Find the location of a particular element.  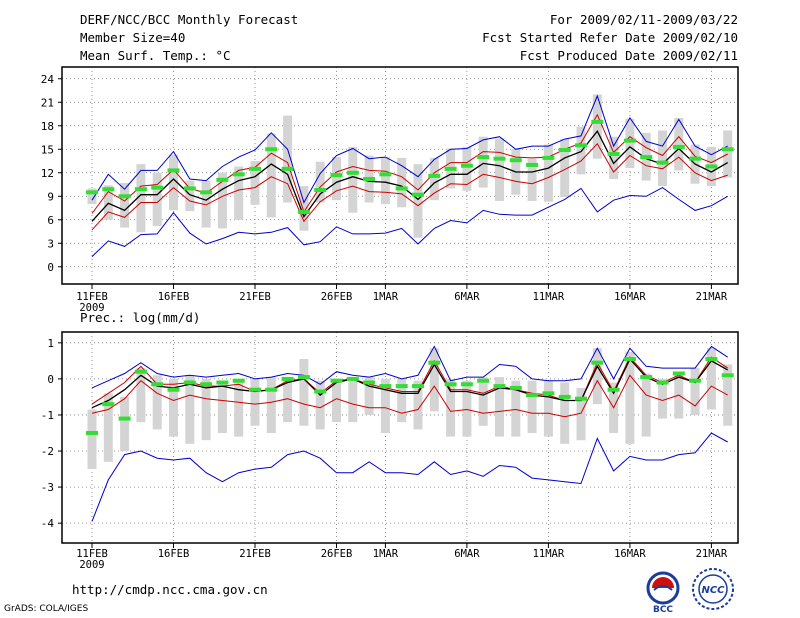

y-tick-label: -2 is located at coordinates (47, 451).